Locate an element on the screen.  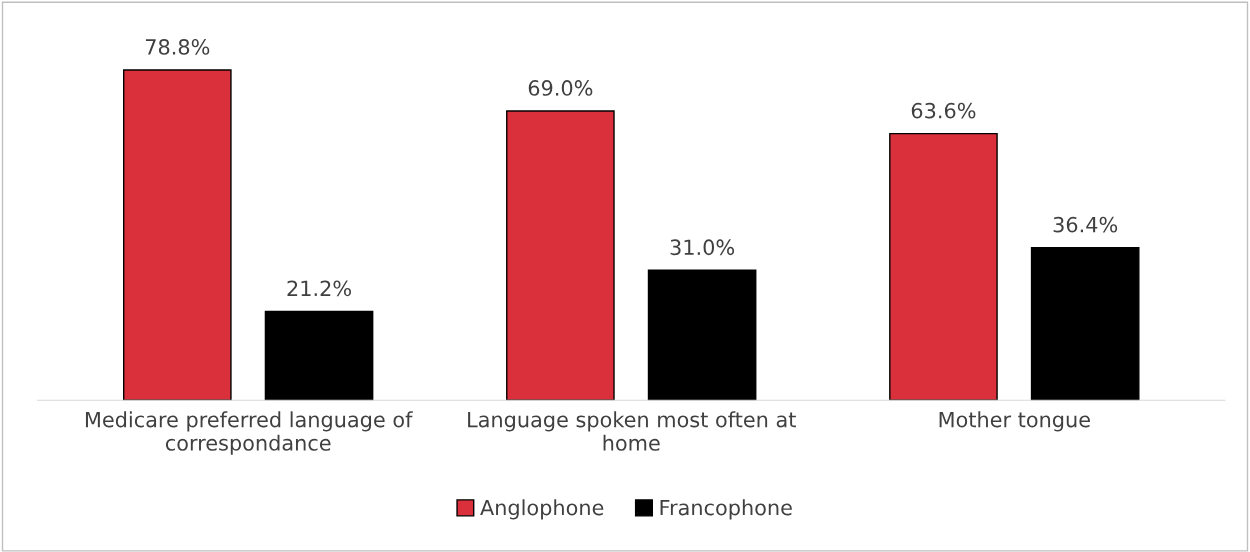
data-label: 63.6% is located at coordinates (943, 110).